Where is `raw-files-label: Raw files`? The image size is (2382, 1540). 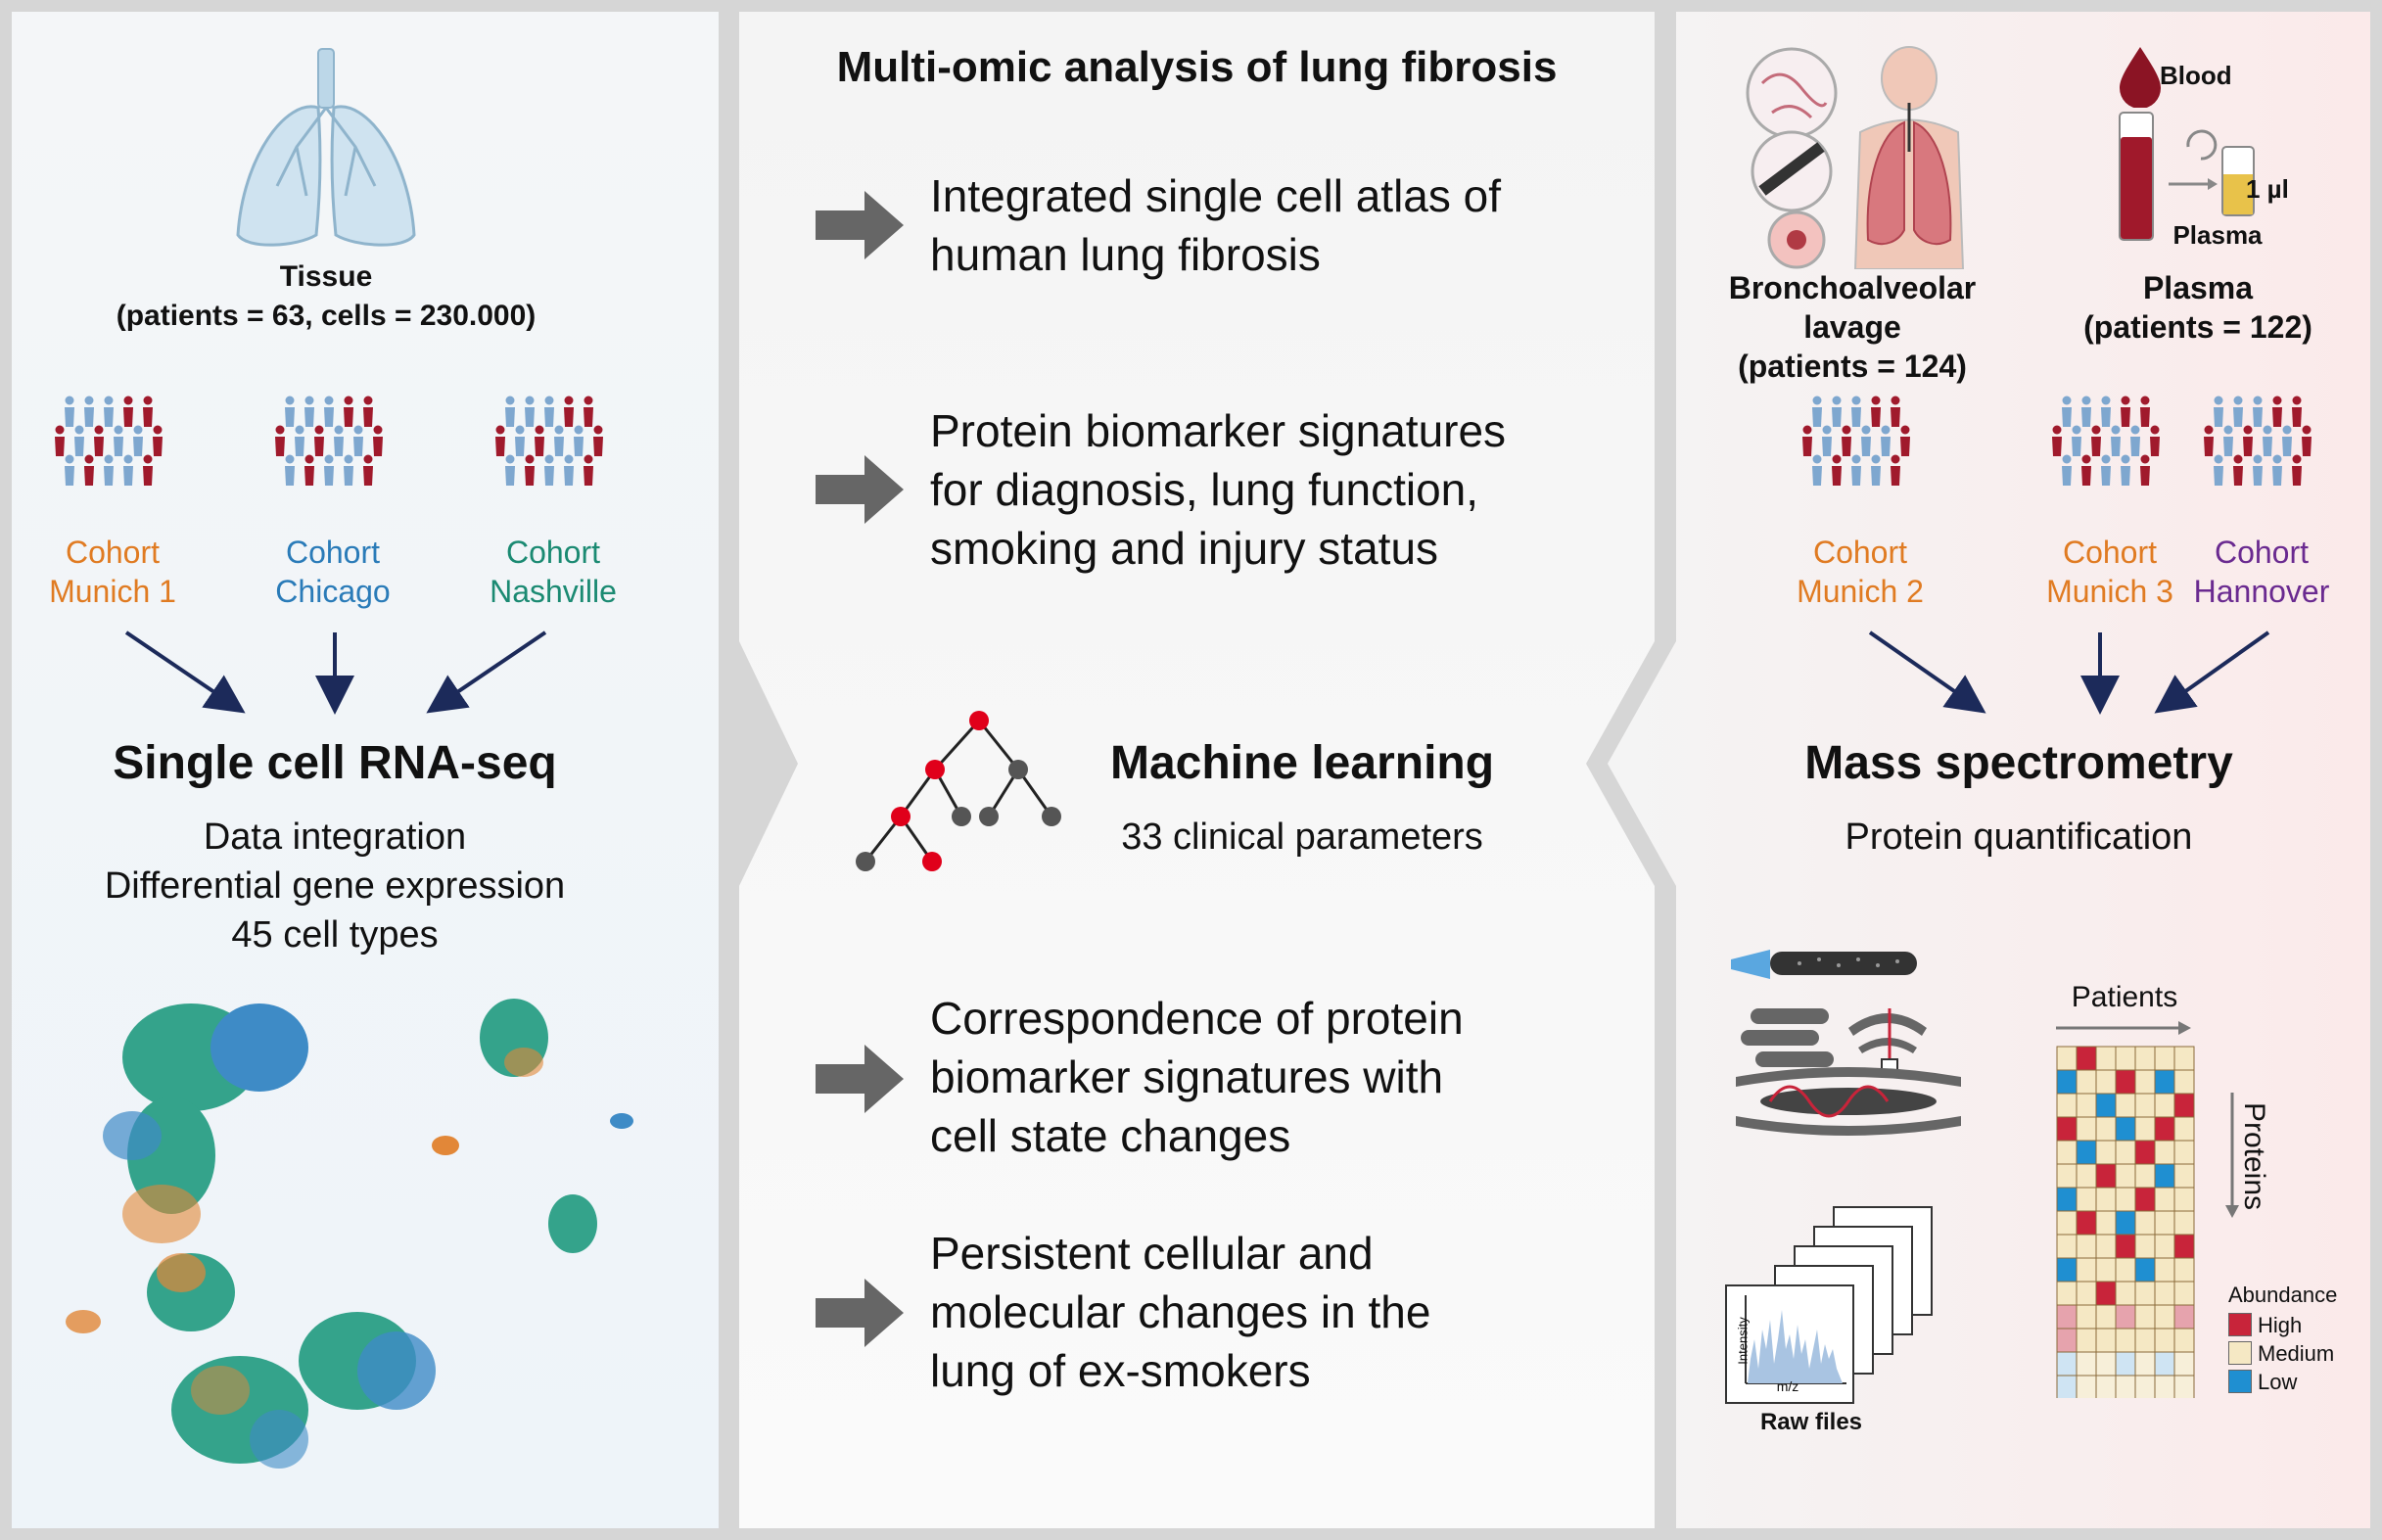
raw-files-label: Raw files is located at coordinates (1811, 1422).